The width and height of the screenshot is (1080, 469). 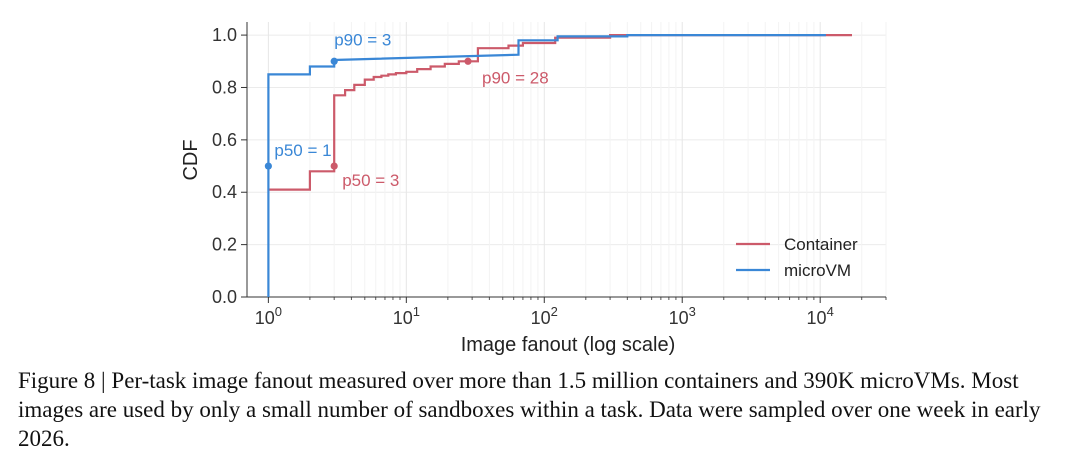 I want to click on x-tick-label: 10³, so click(x=682, y=316).